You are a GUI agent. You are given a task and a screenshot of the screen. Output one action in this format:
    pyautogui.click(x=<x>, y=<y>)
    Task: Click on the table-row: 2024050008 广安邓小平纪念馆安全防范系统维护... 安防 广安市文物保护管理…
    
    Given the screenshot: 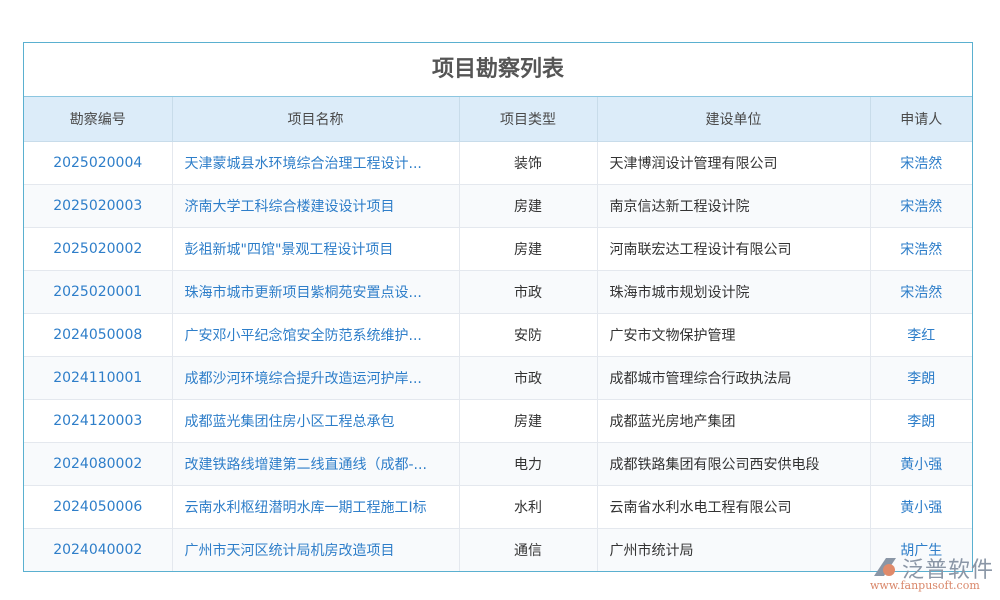 What is the action you would take?
    pyautogui.click(x=498, y=335)
    